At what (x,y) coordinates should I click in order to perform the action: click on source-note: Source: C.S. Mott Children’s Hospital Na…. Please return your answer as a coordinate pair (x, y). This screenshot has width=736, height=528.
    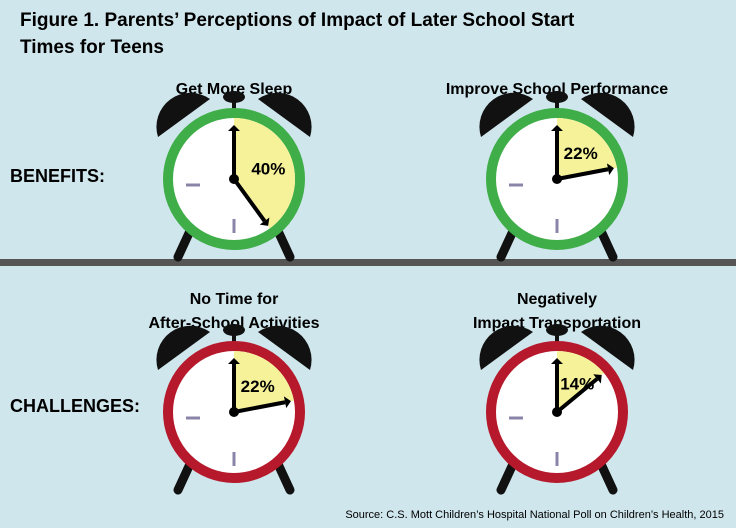
    Looking at the image, I should click on (534, 515).